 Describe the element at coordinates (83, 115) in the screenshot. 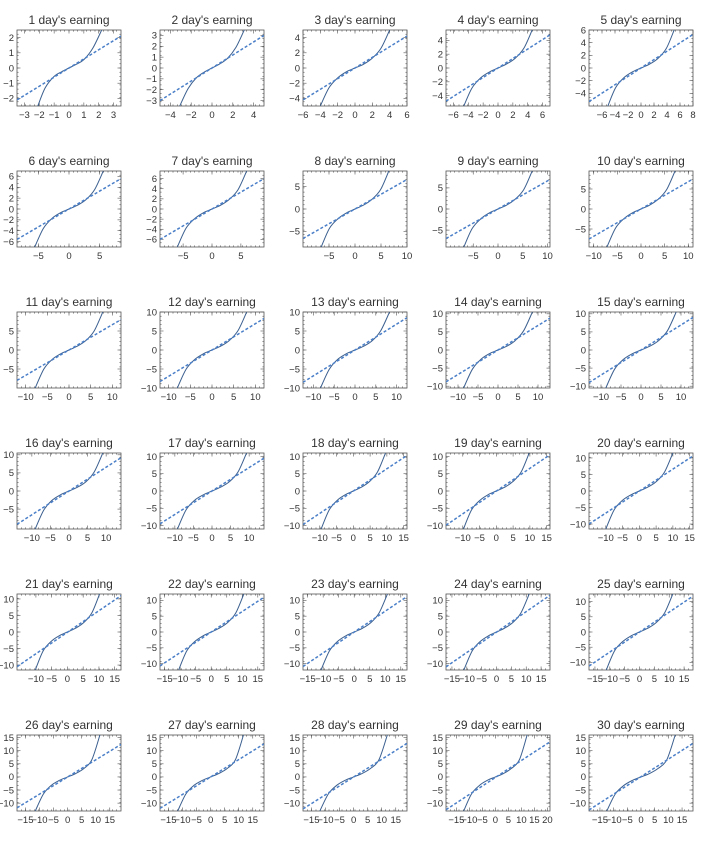

I see `x-tick-label: 1` at that location.